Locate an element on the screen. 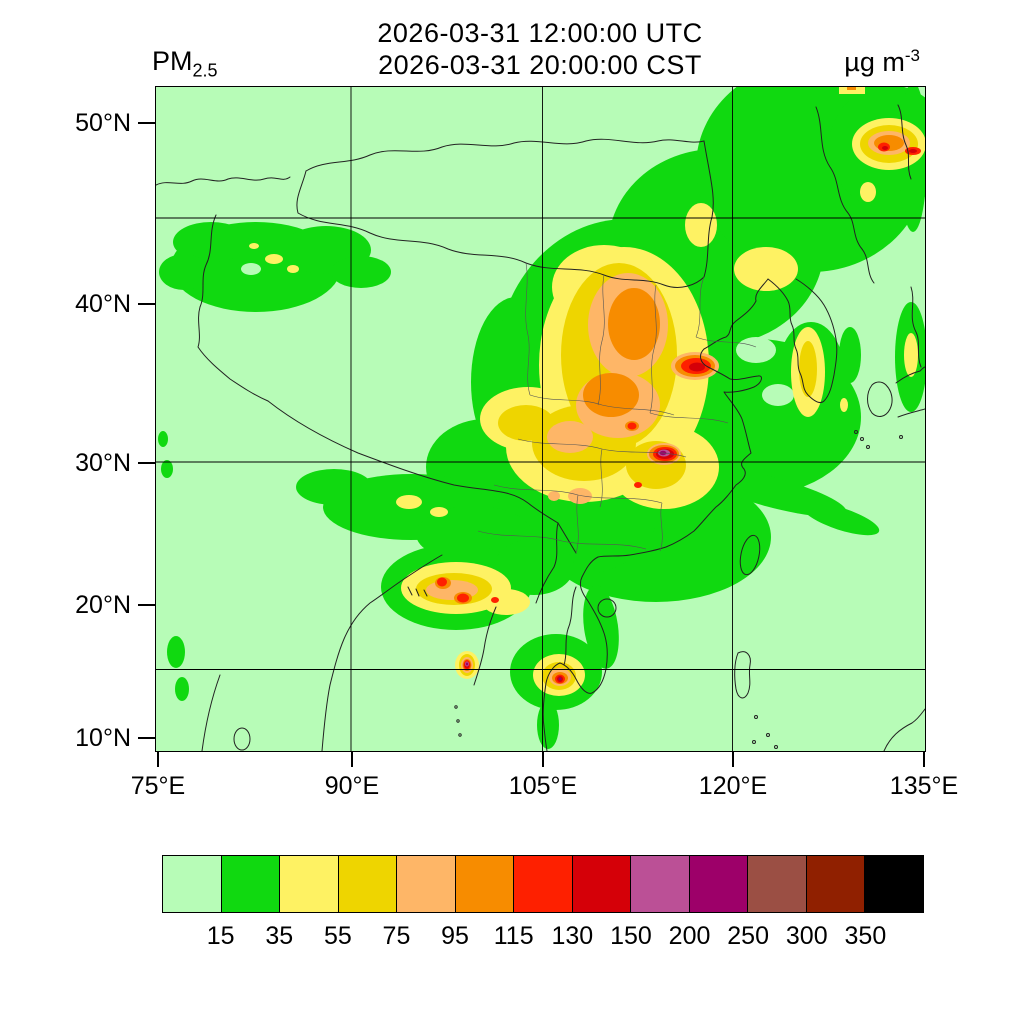 The height and width of the screenshot is (1024, 1024). y-tick-label: 20°N is located at coordinates (103, 605).